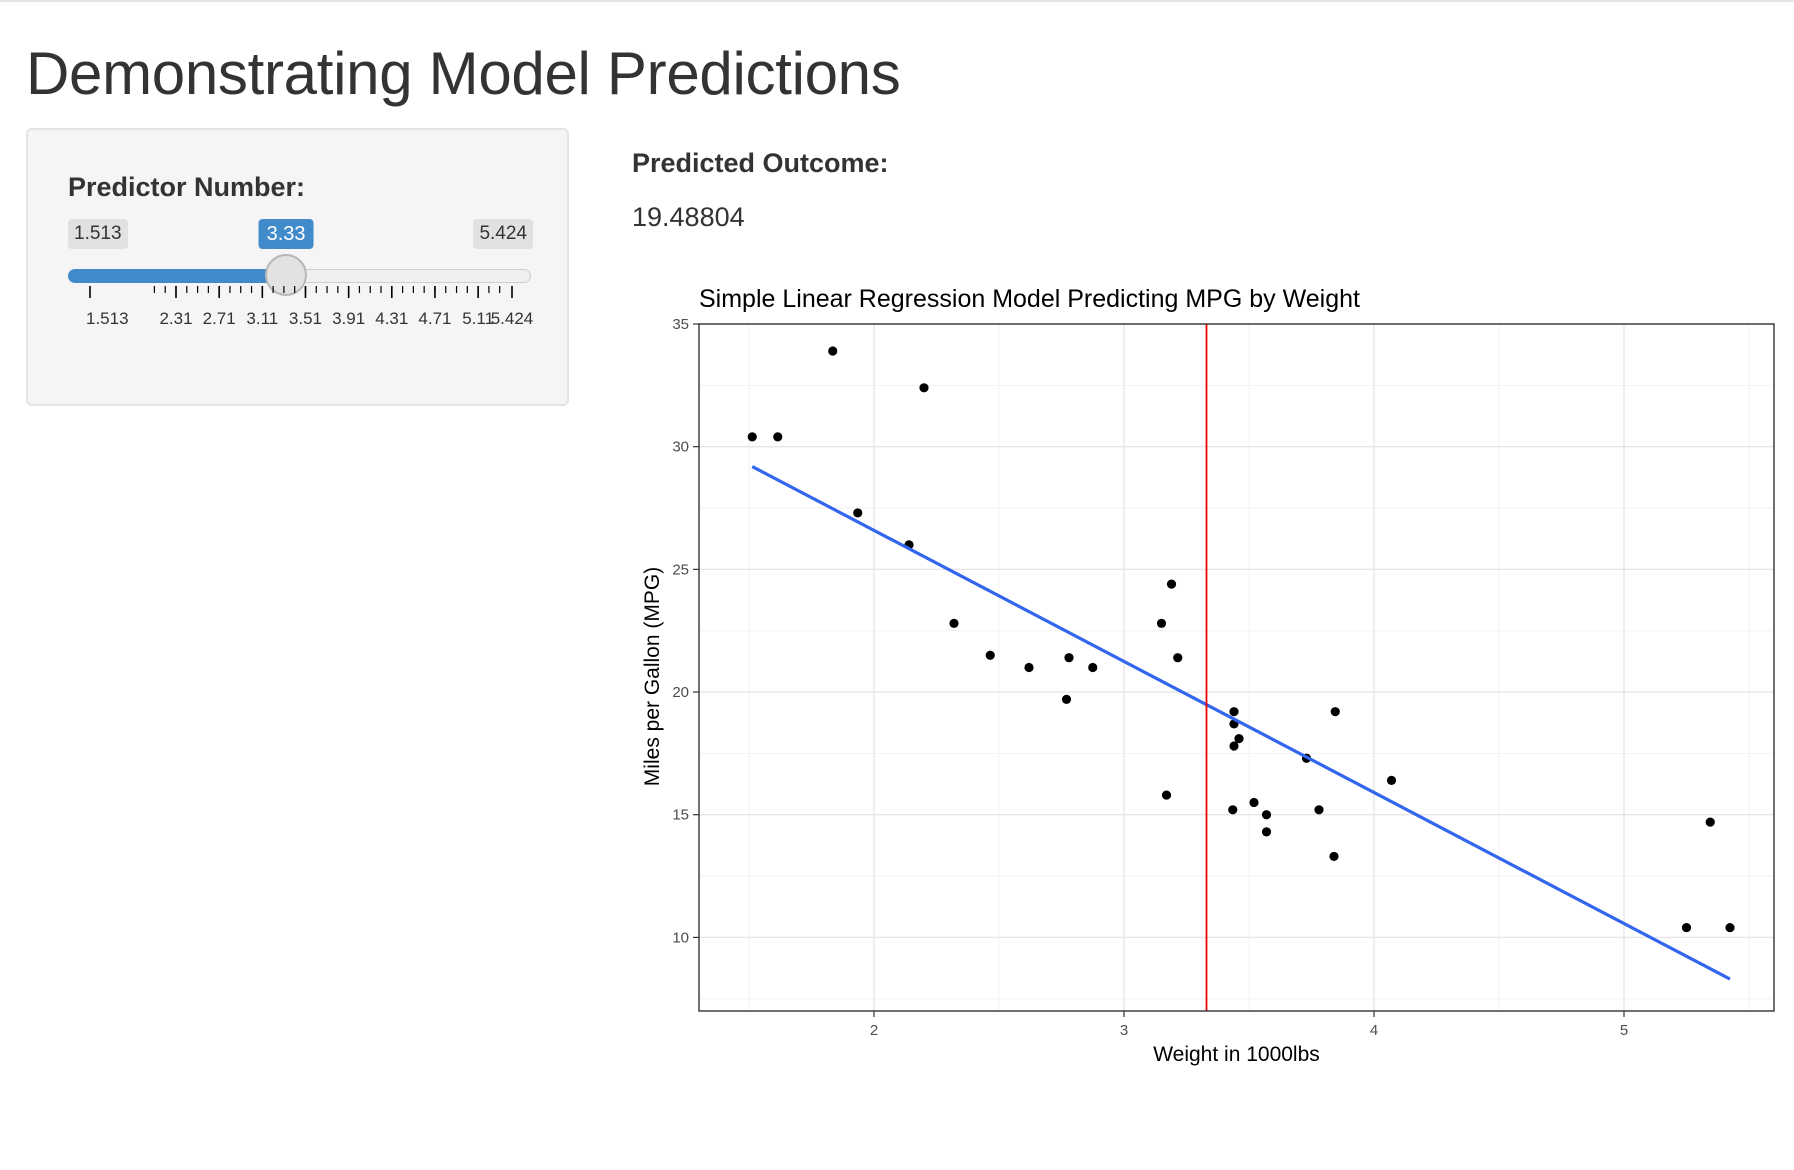 This screenshot has height=1170, width=1794. Describe the element at coordinates (478, 318) in the screenshot. I see `slider-tick-label: 5.11` at that location.